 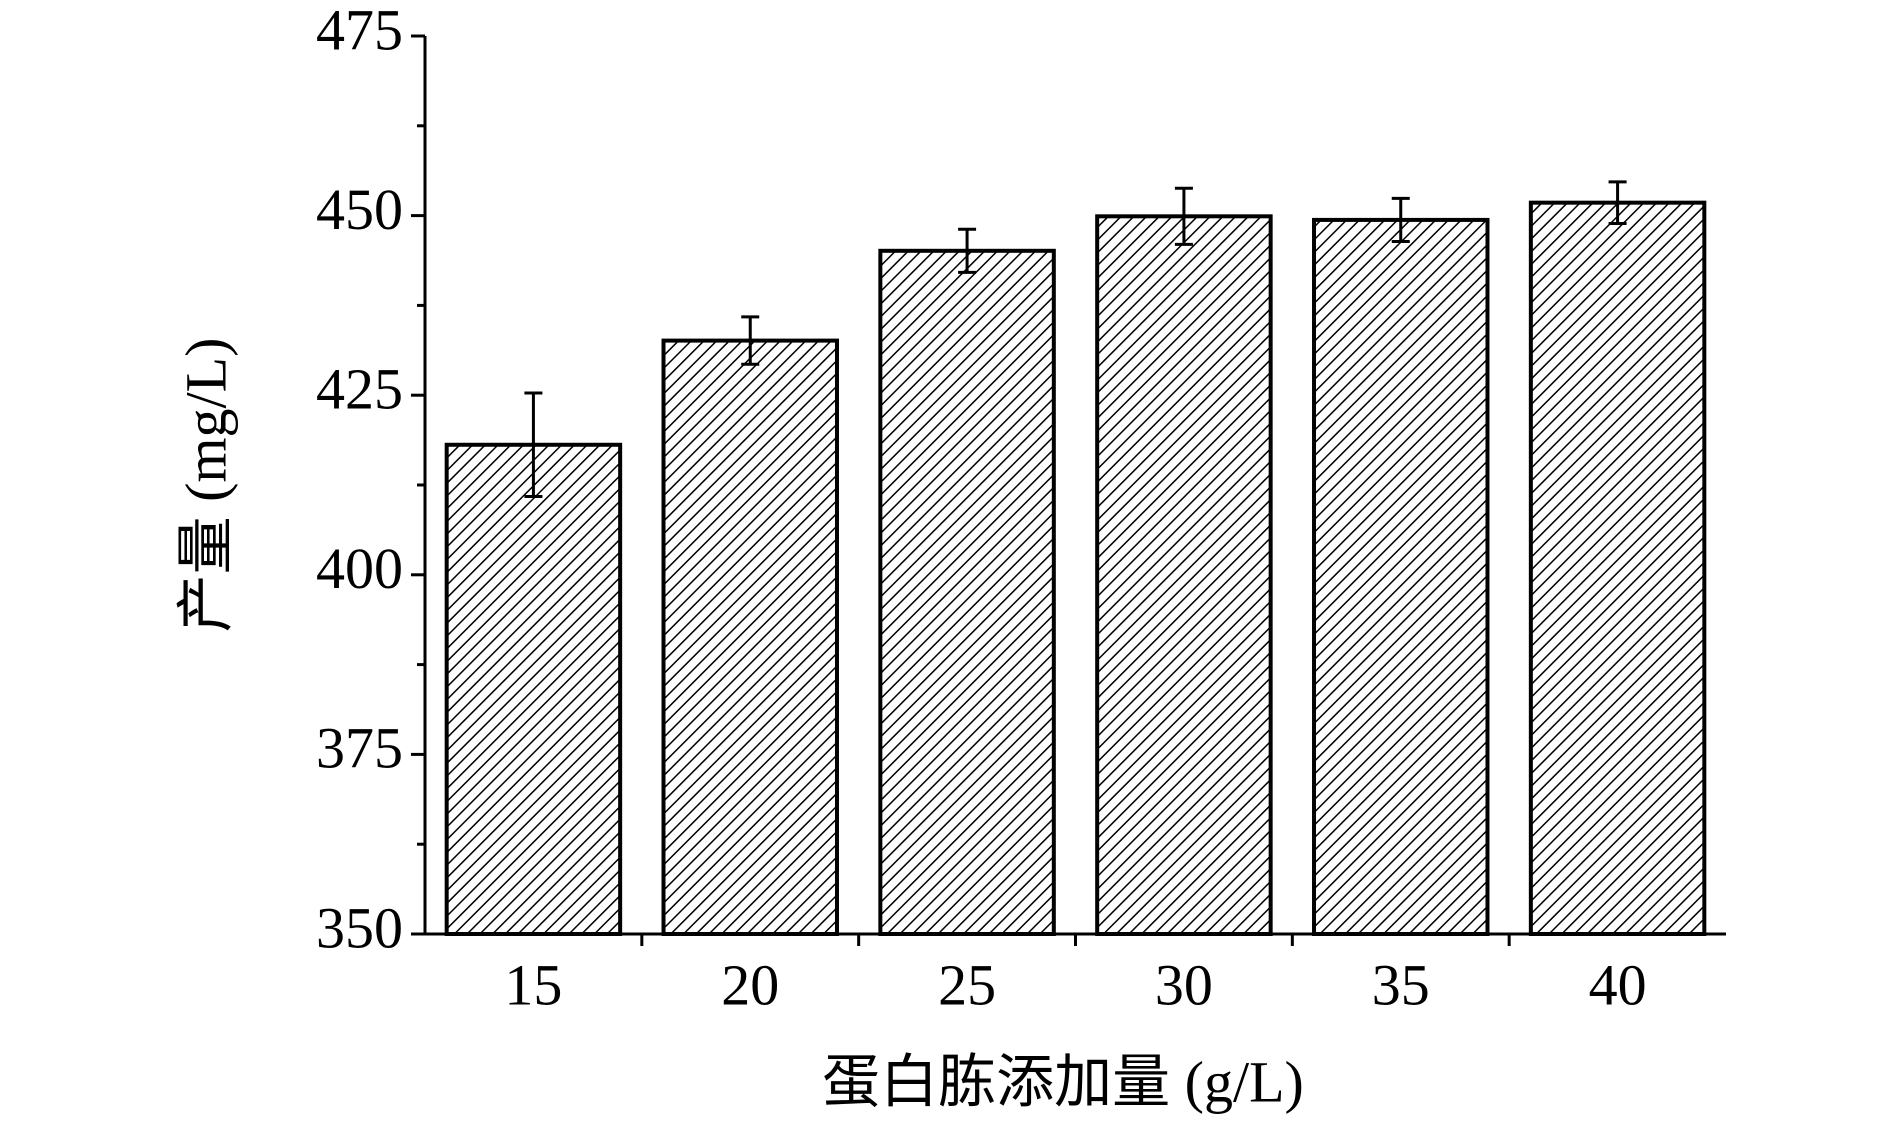 What do you see at coordinates (967, 984) in the screenshot?
I see `x-tick-label: 25` at bounding box center [967, 984].